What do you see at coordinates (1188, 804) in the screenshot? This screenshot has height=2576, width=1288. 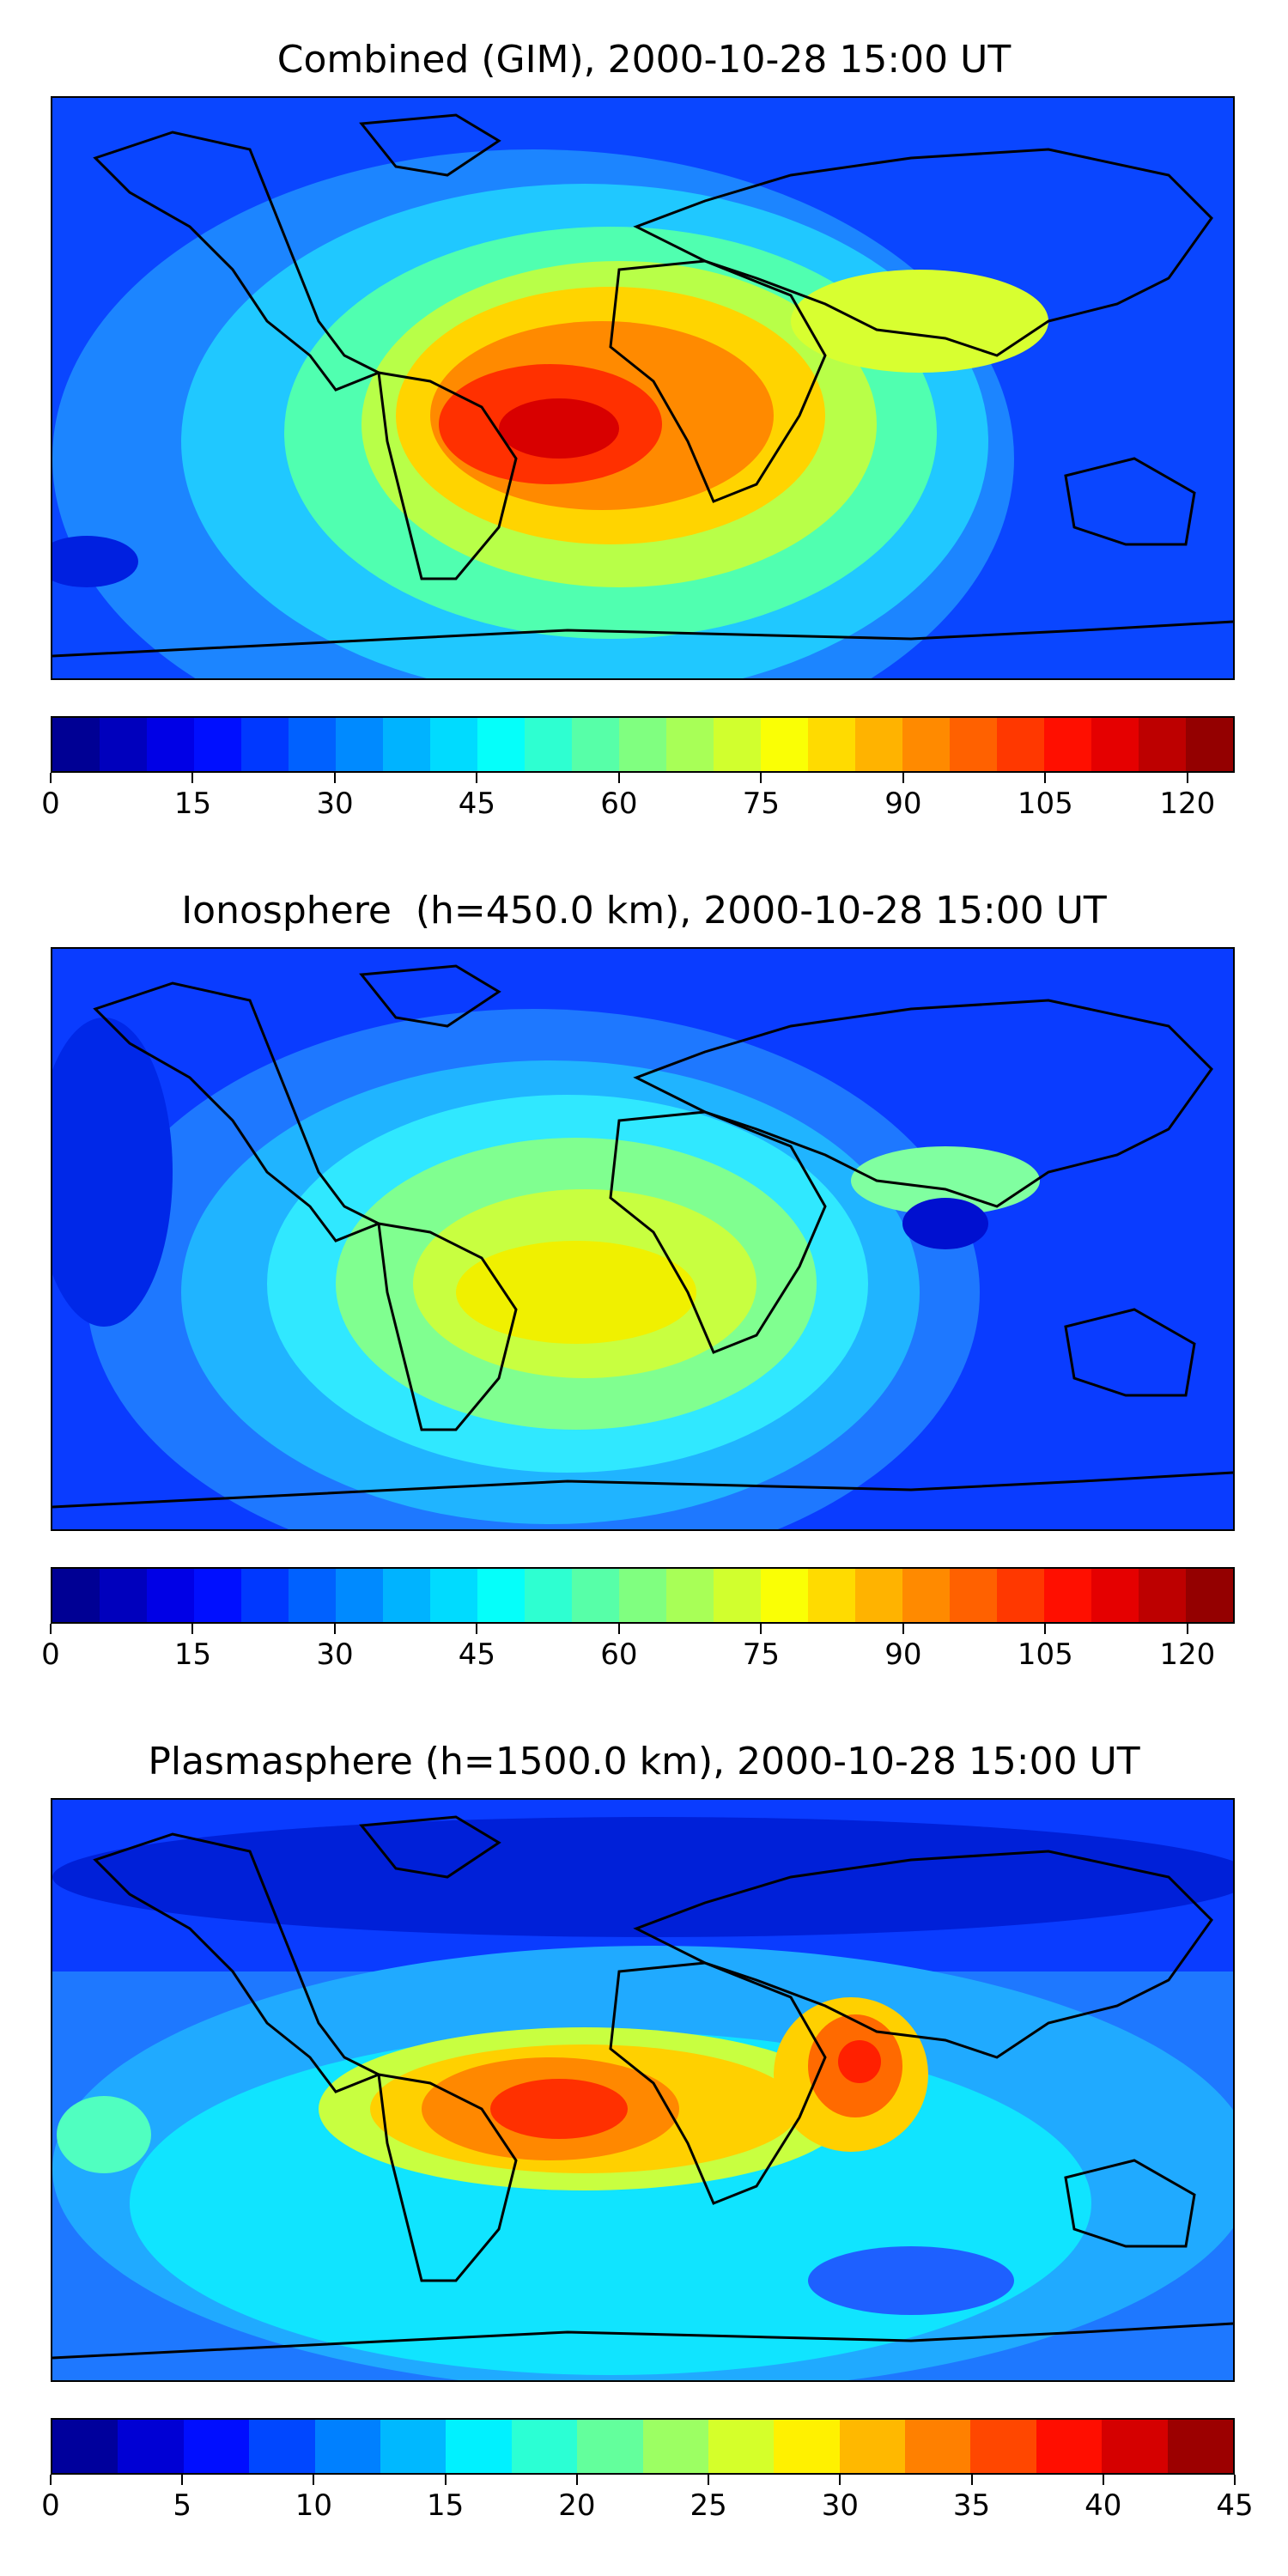 I see `colorbar-tick-label: 120` at bounding box center [1188, 804].